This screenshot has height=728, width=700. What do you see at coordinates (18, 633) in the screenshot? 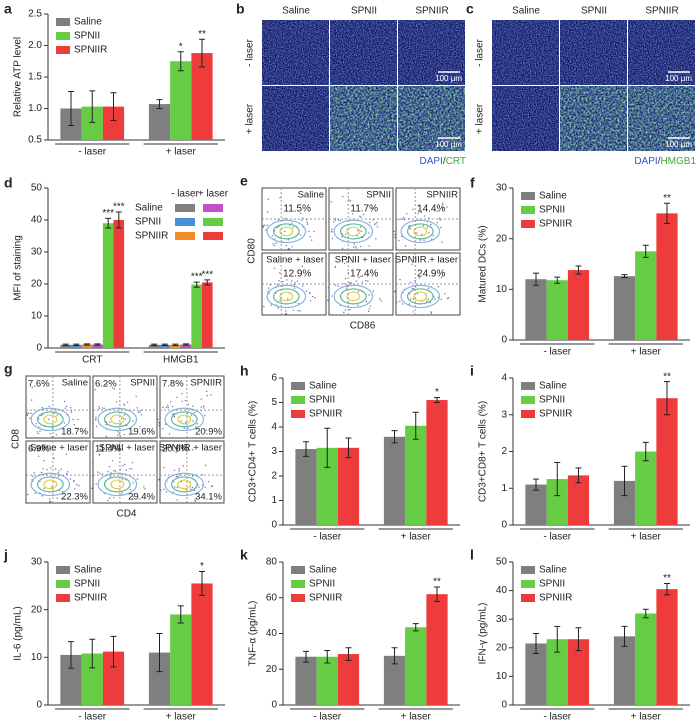
I see `y-axis-label: IL-6 (pg/mL)` at bounding box center [18, 633].